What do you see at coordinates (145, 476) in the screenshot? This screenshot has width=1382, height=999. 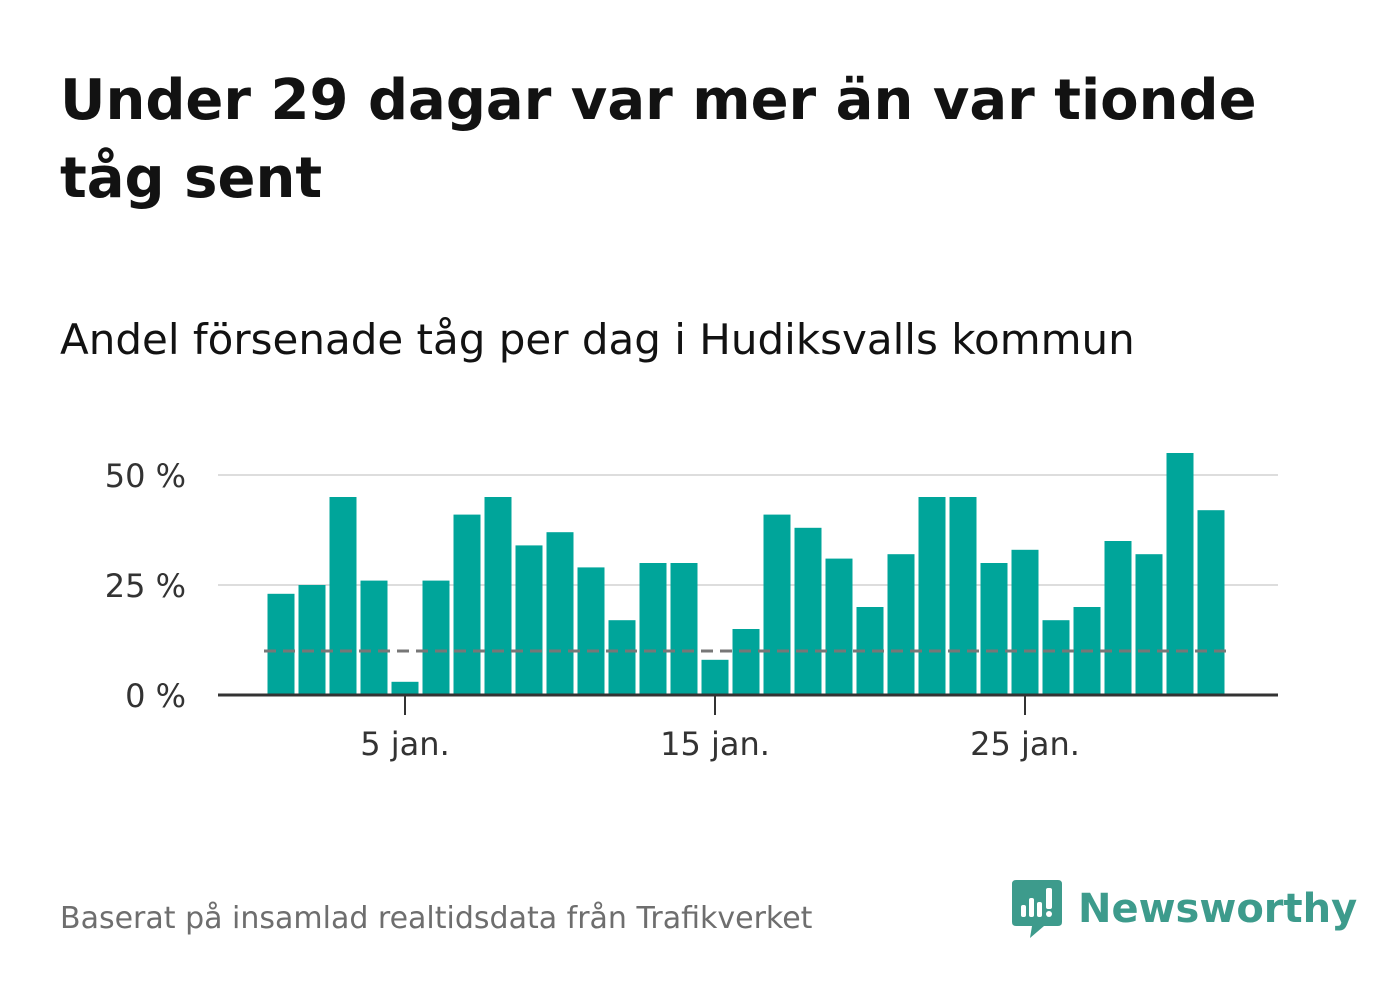 I see `y-tick-label: 50 %` at bounding box center [145, 476].